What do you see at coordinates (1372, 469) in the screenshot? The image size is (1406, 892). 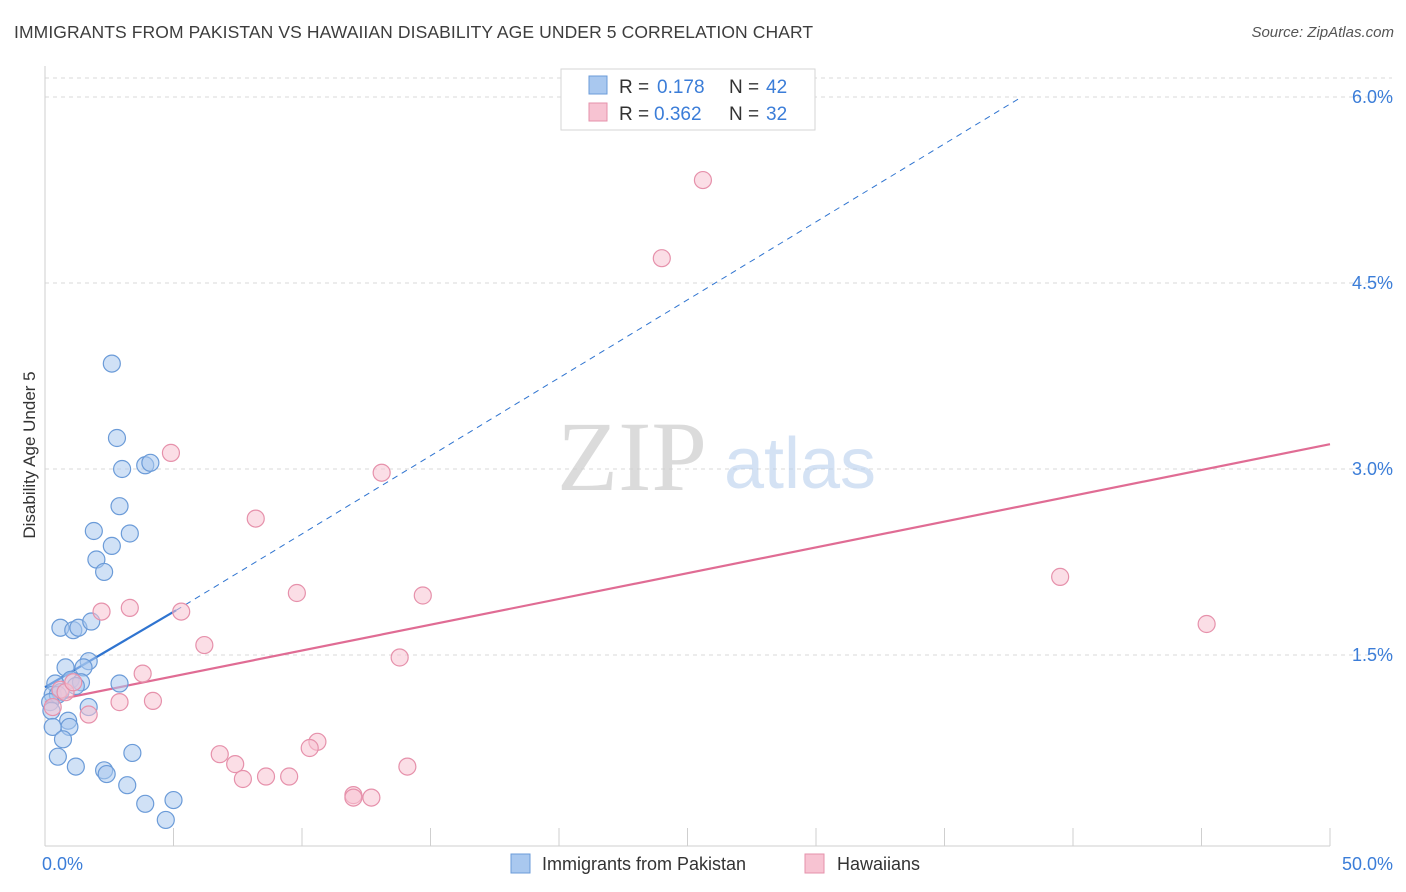 I see `y-tick-label: 3.0%` at bounding box center [1372, 469].